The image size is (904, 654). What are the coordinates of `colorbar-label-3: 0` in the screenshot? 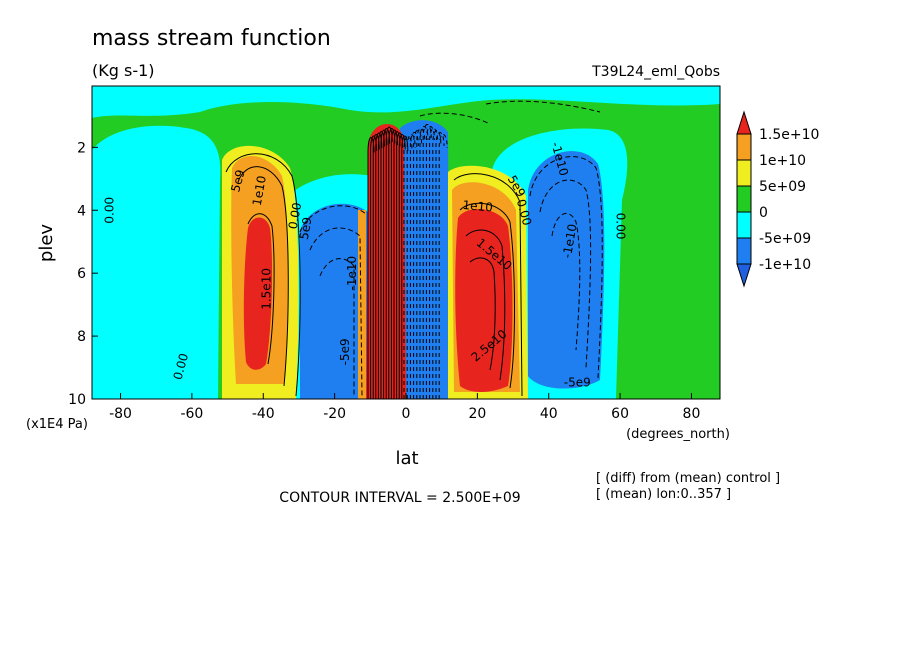 It's located at (763, 213).